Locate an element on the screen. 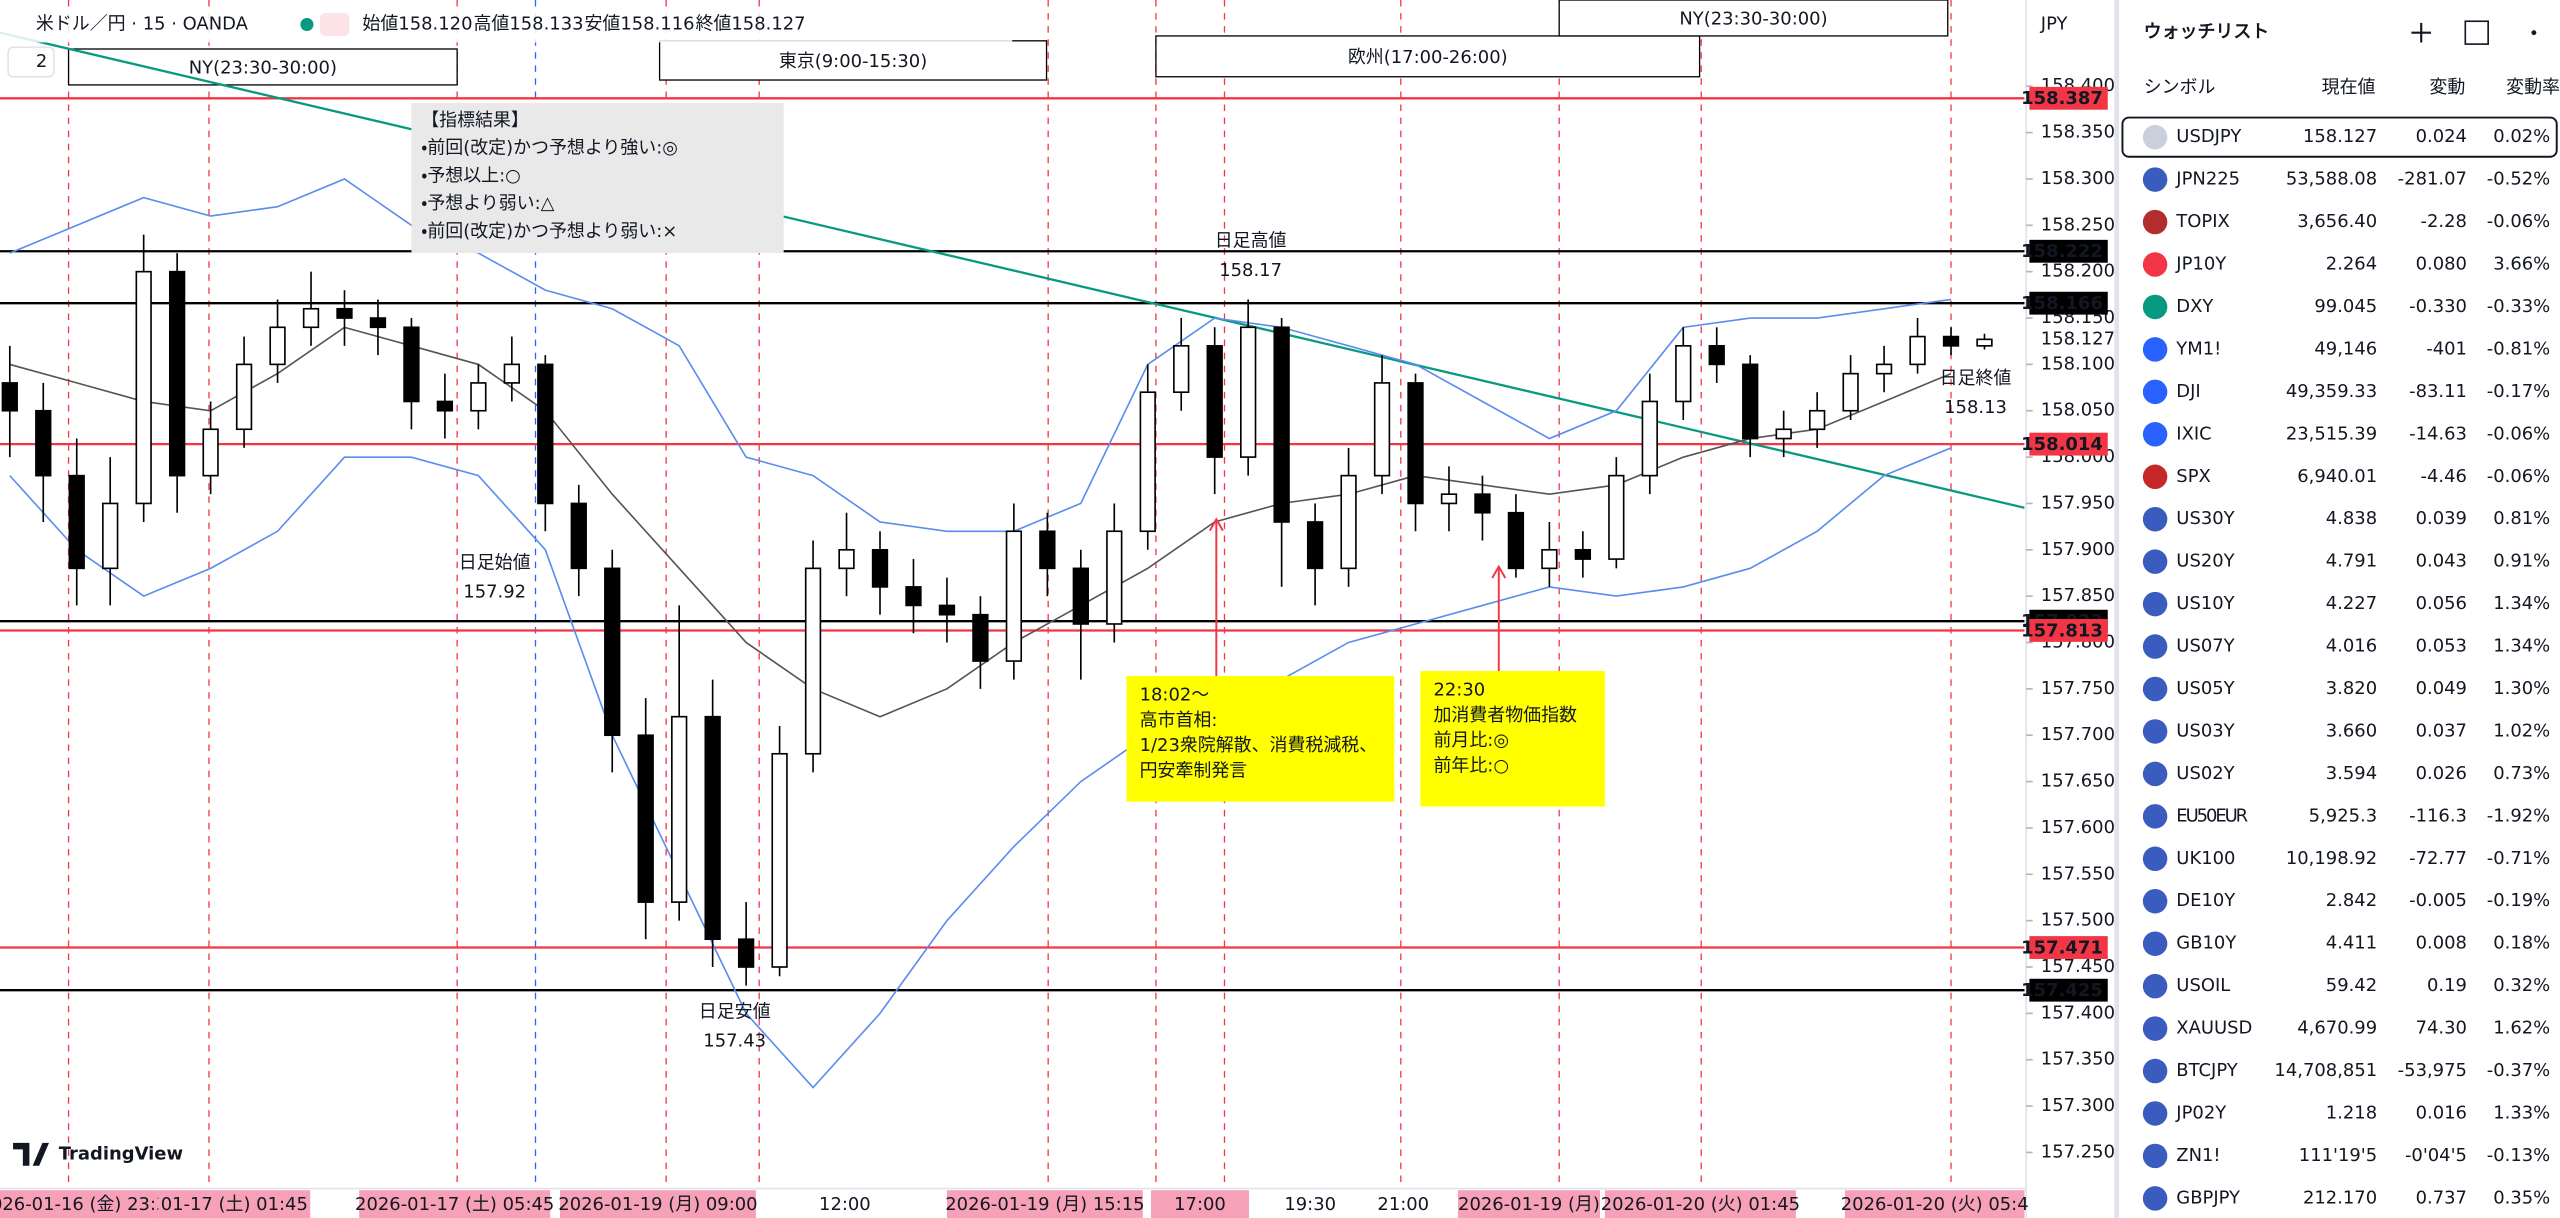 Image resolution: width=2560 pixels, height=1218 pixels. change: 0.008 is located at coordinates (2441, 943).